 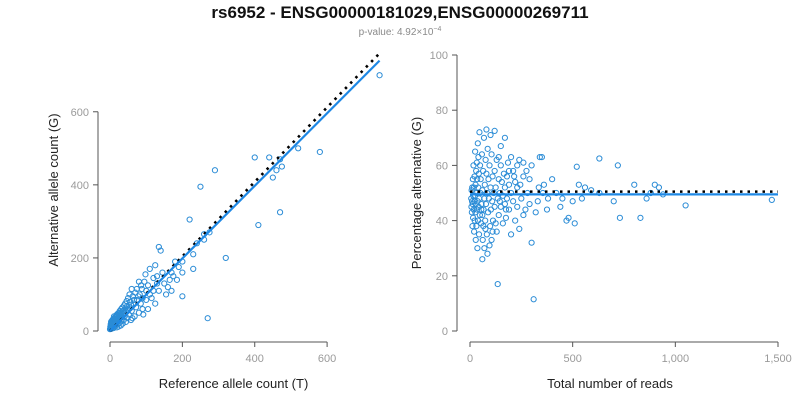 What do you see at coordinates (442, 222) in the screenshot?
I see `y-tick-label: 40` at bounding box center [442, 222].